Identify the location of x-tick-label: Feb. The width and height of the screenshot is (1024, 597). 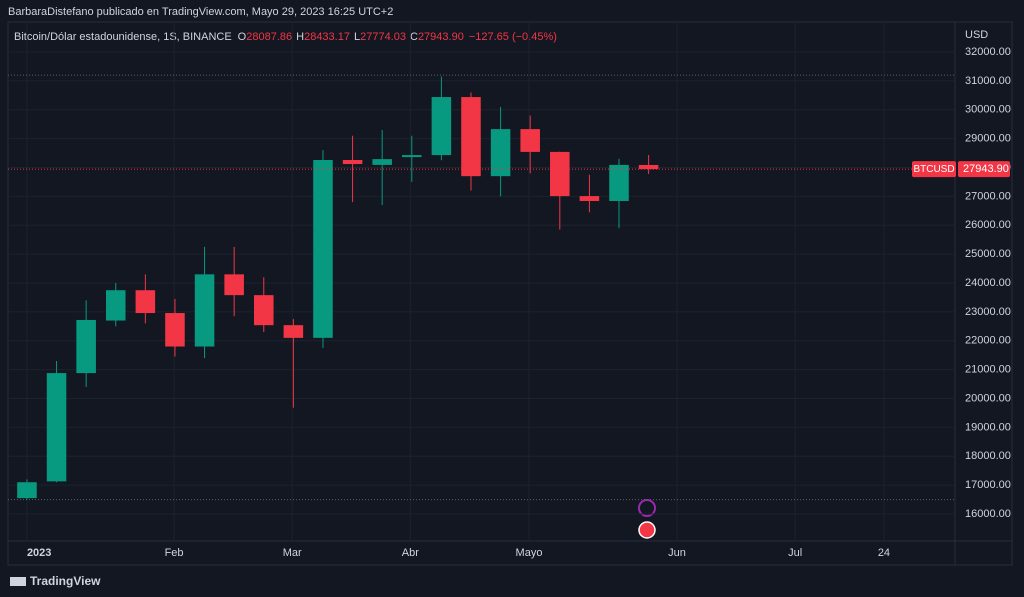
(174, 553).